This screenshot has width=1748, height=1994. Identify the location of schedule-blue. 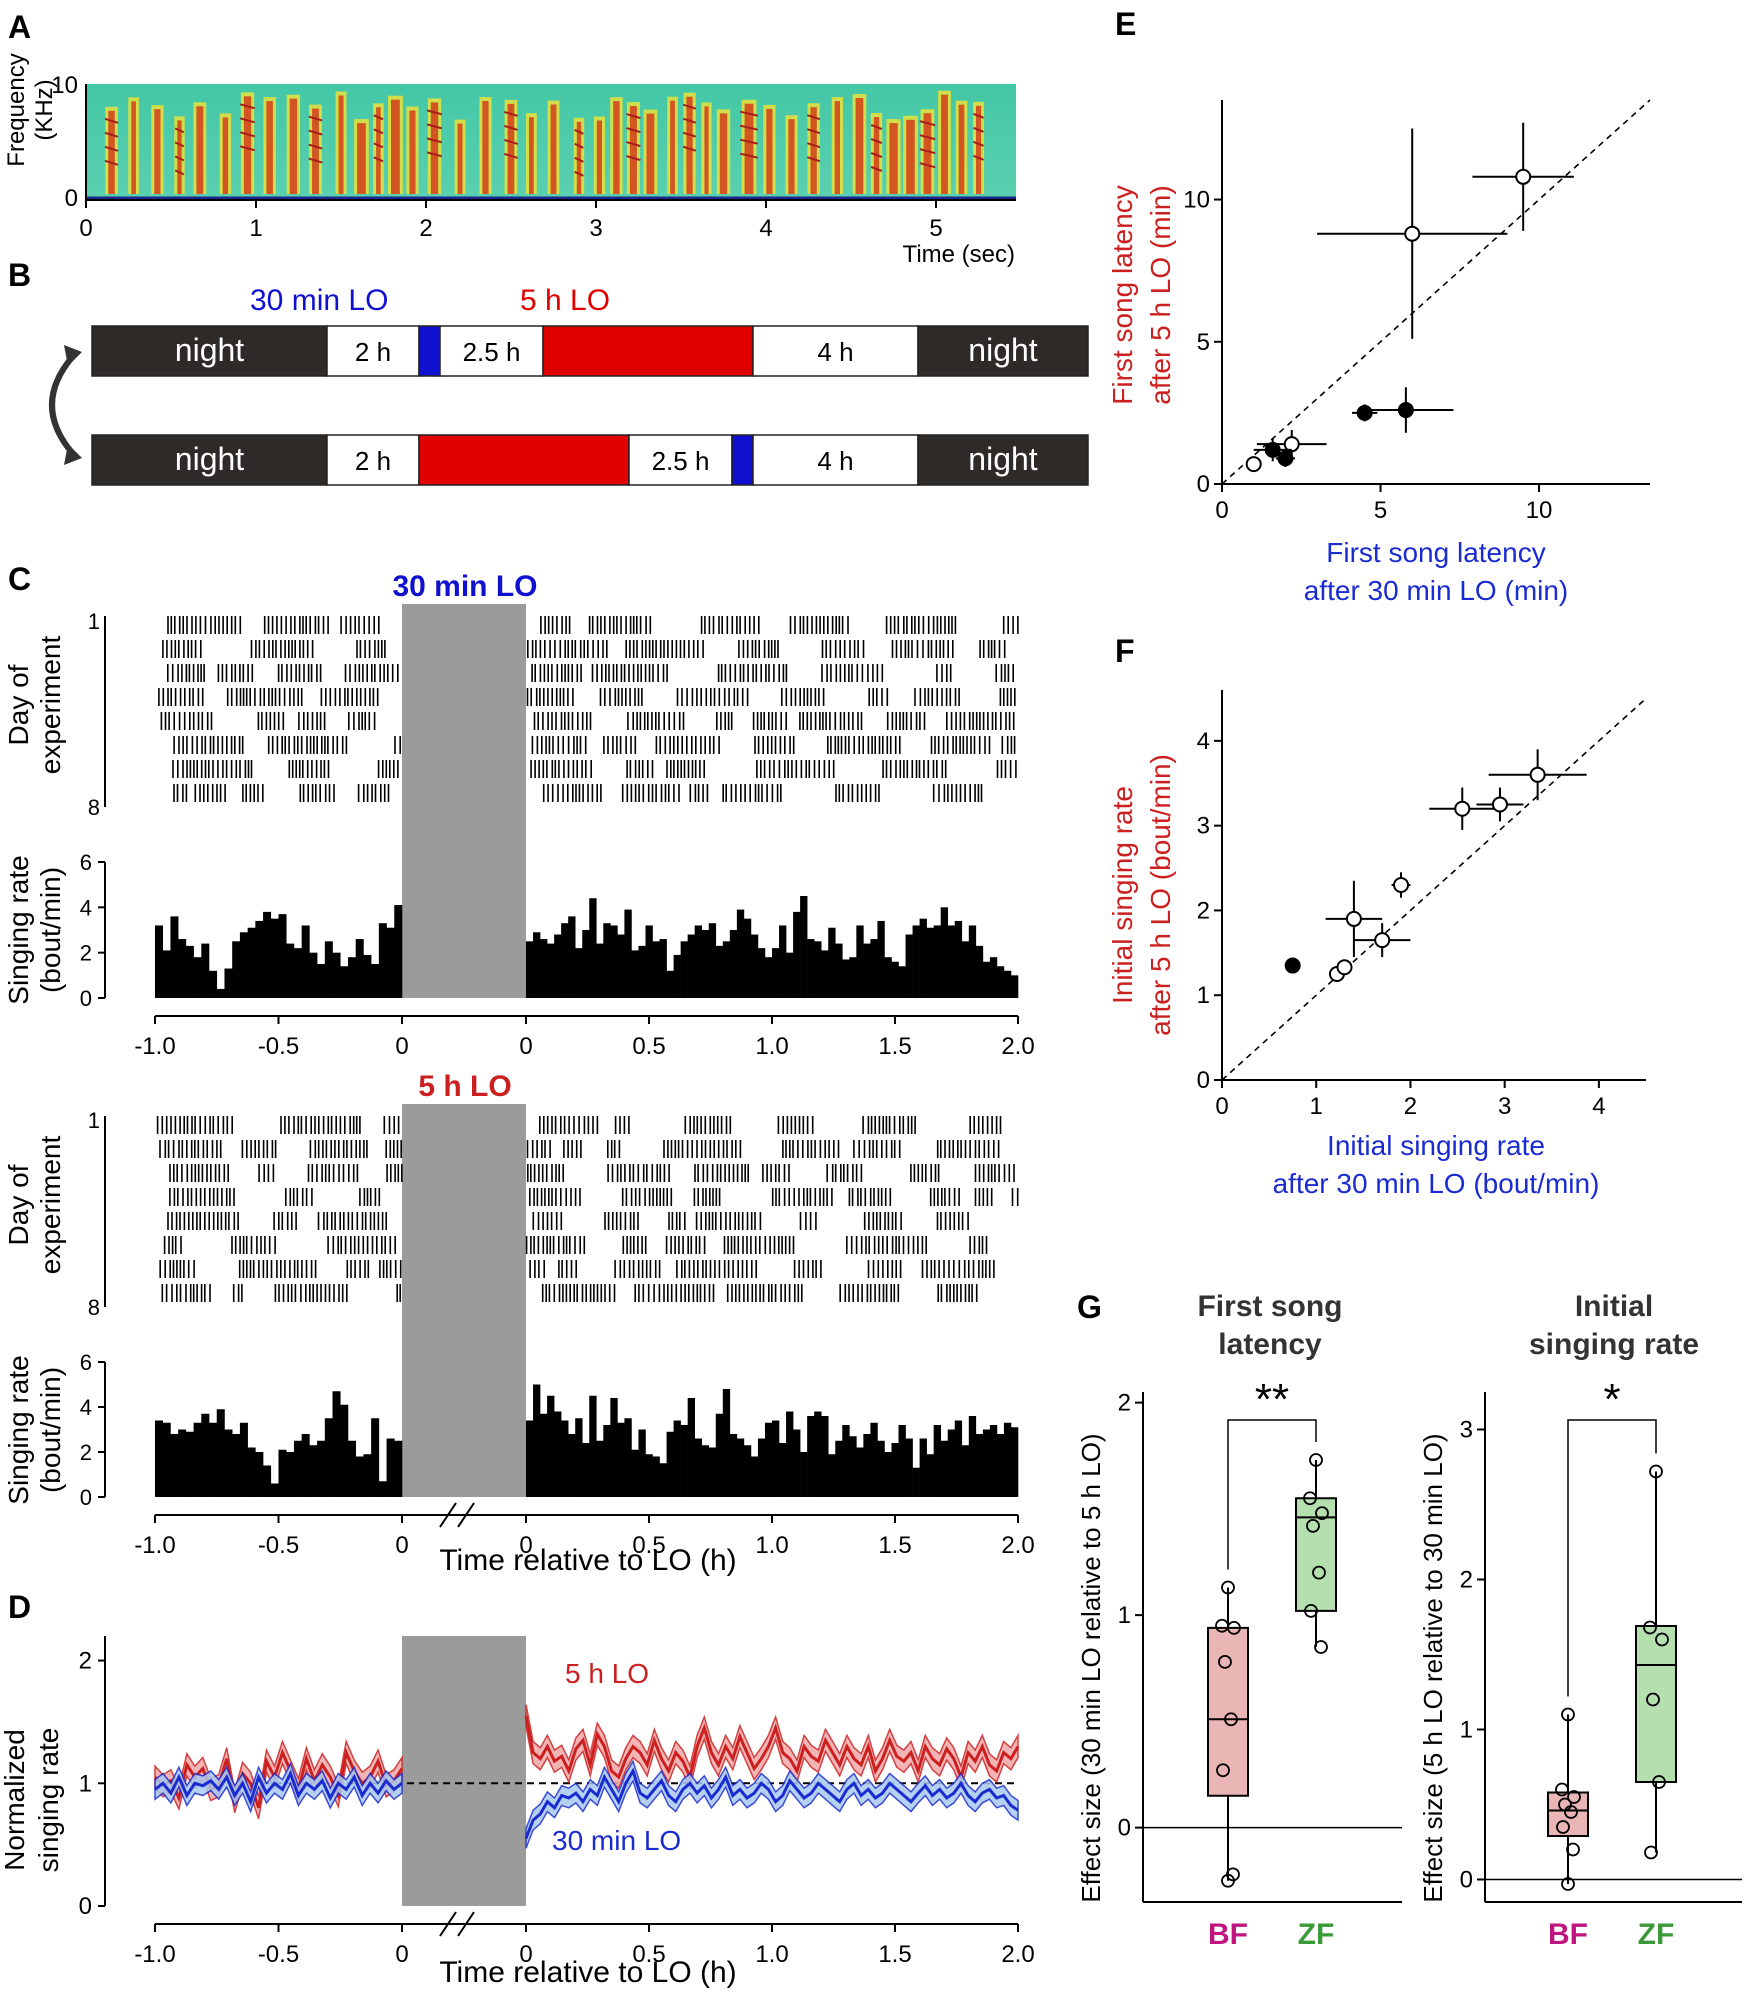
(429, 351).